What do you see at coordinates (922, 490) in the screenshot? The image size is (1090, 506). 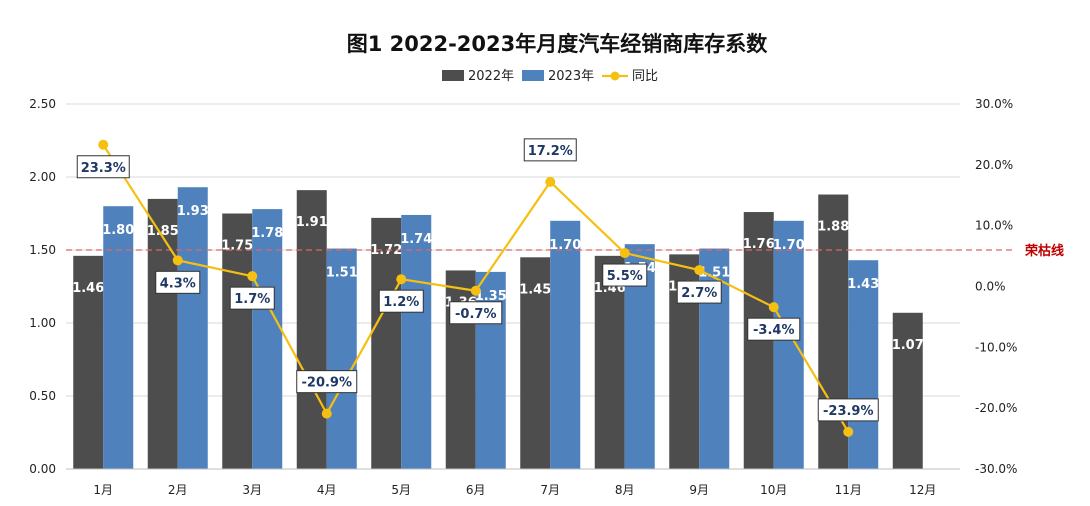 I see `x-tick-label: 12月` at bounding box center [922, 490].